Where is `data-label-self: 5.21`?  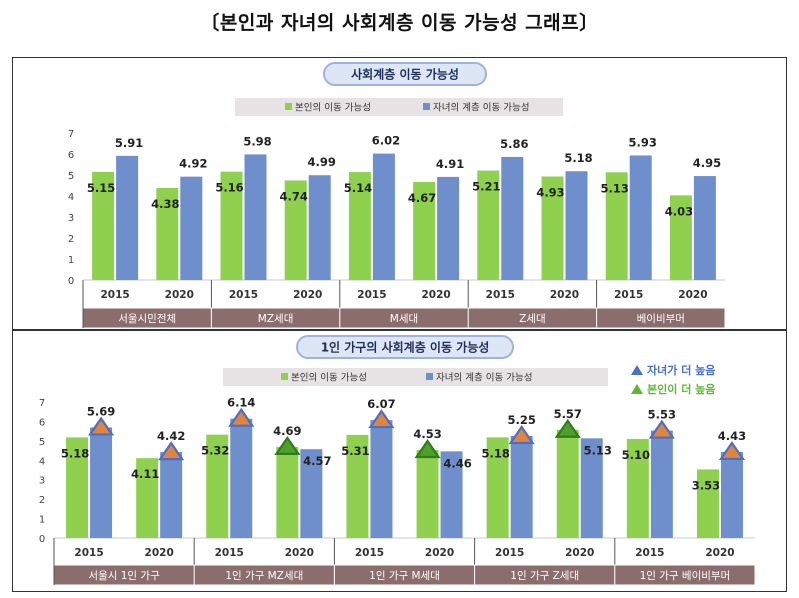
data-label-self: 5.21 is located at coordinates (486, 187).